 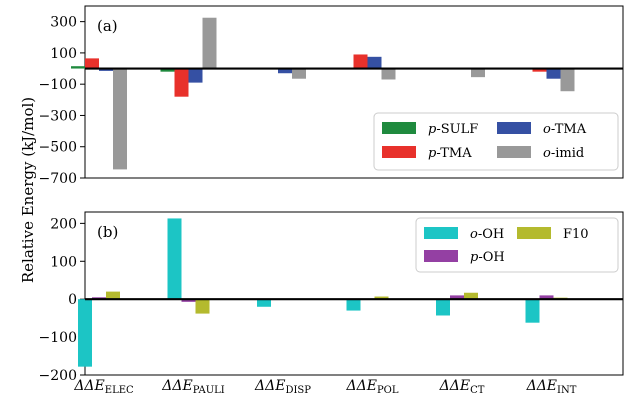 What do you see at coordinates (551, 386) in the screenshot?
I see `x-category-label: ΔΔEINT` at bounding box center [551, 386].